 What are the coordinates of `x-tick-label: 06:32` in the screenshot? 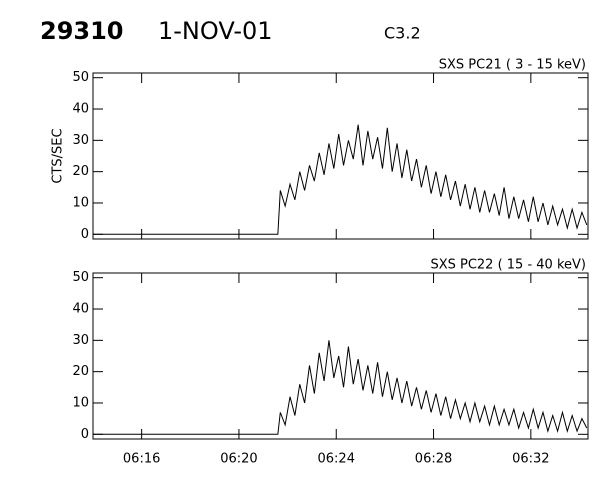 It's located at (530, 459).